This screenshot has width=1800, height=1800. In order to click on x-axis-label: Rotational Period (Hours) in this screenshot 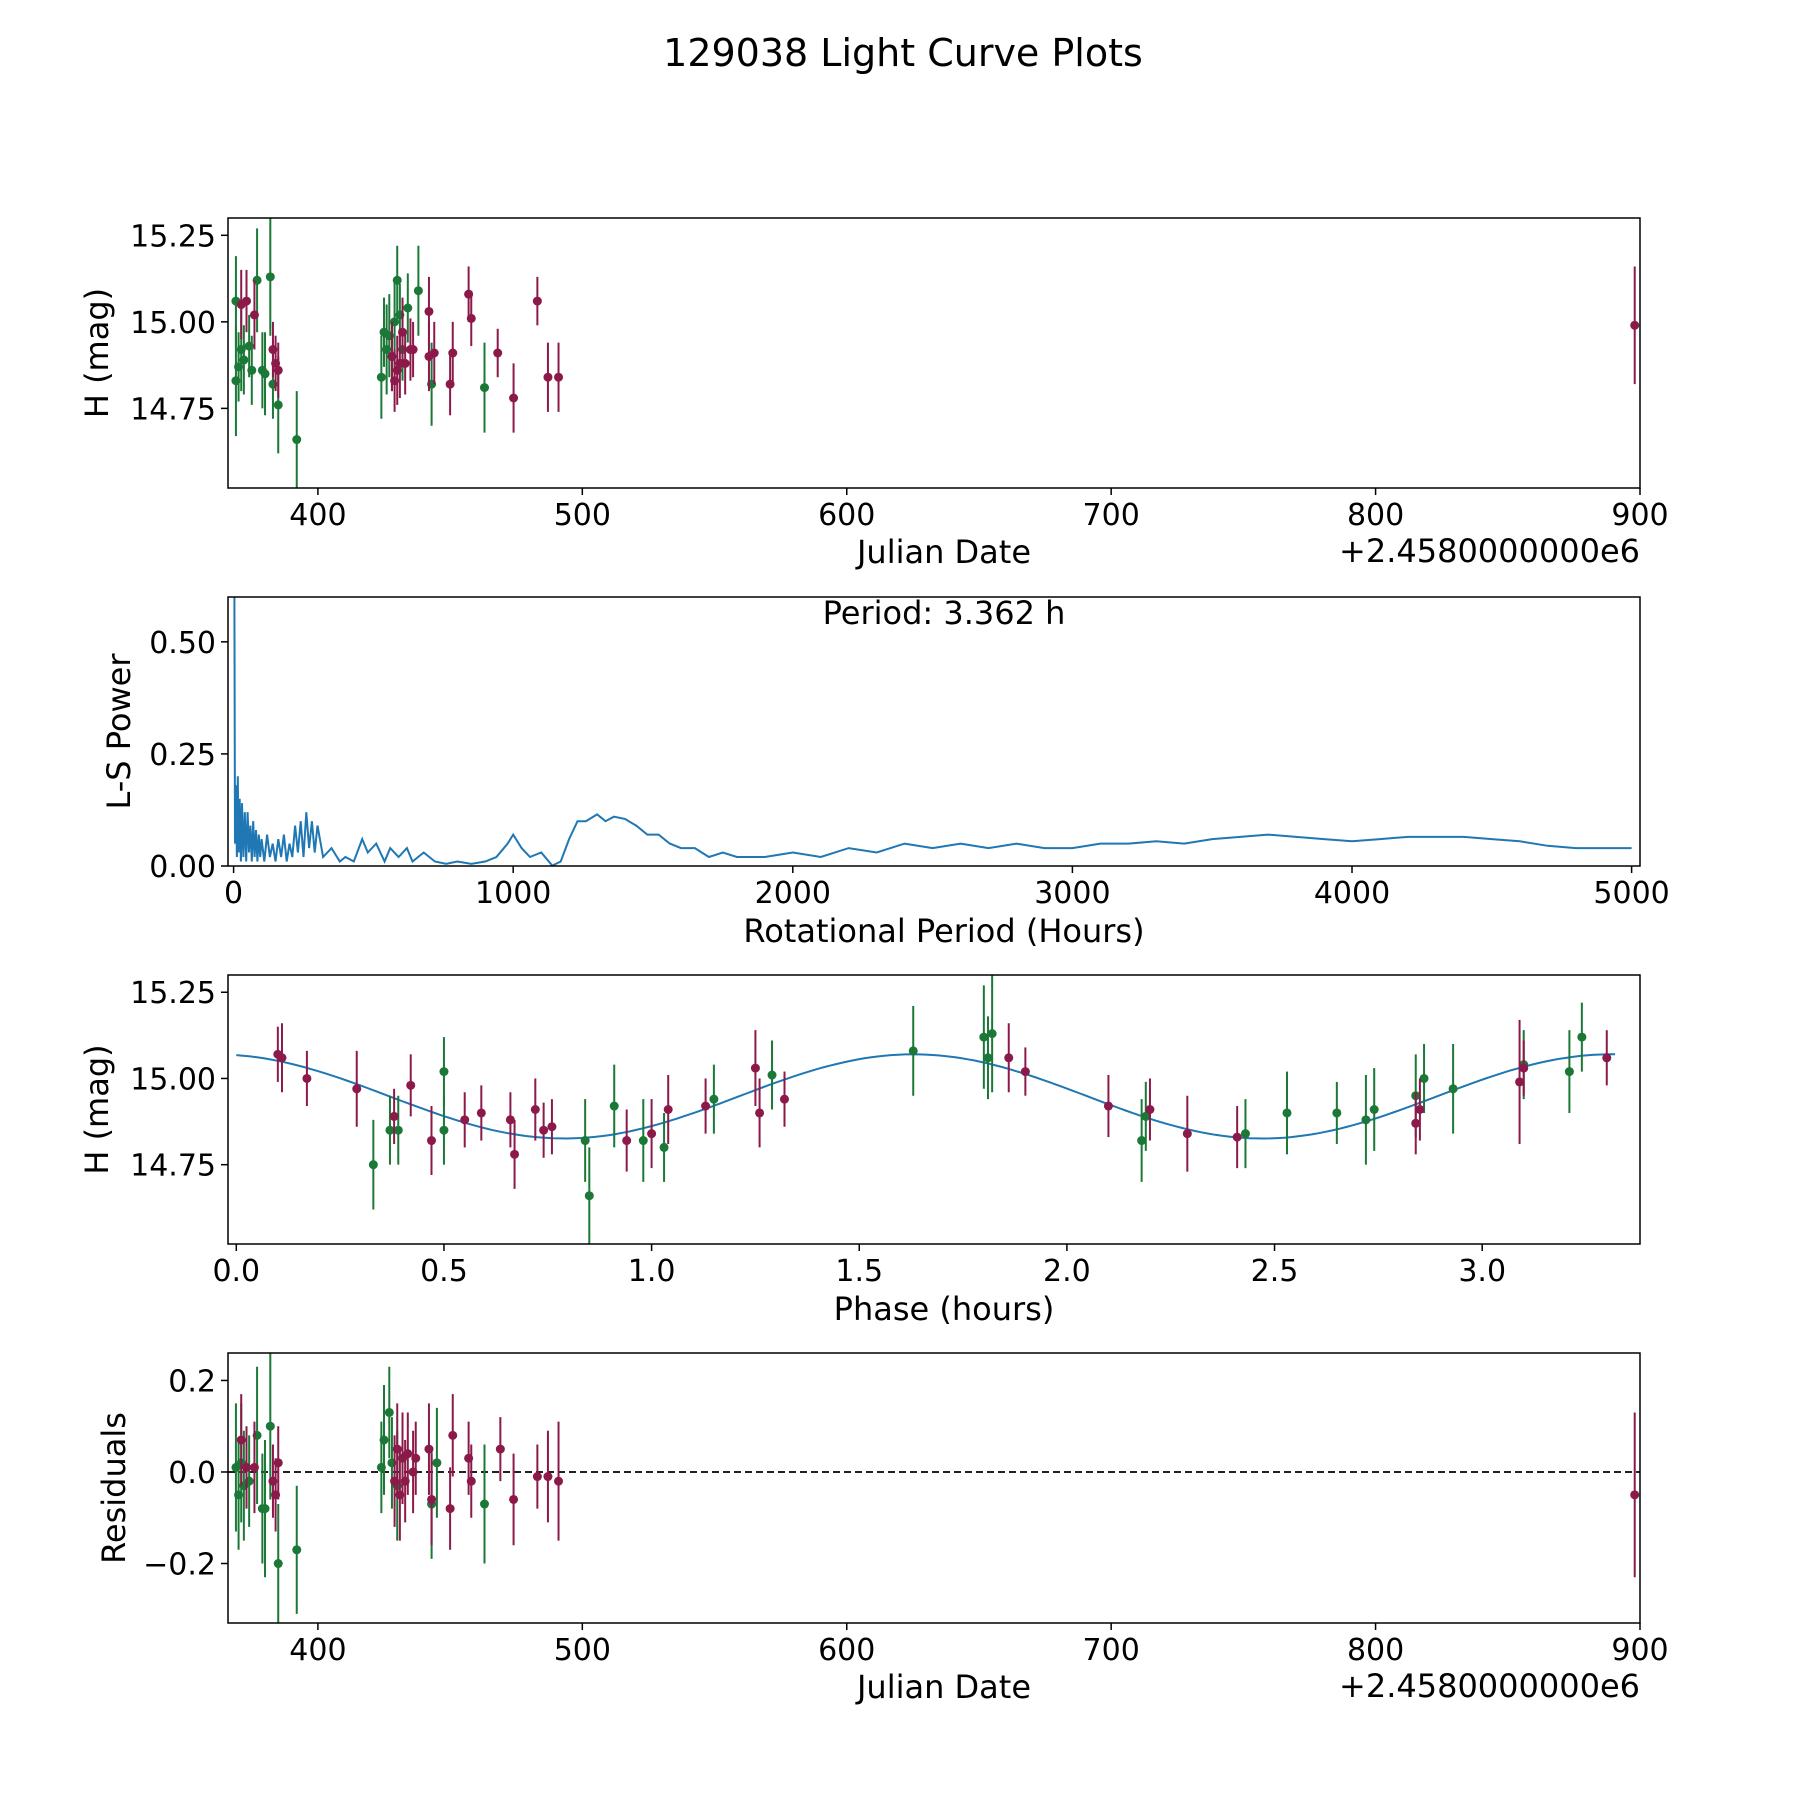, I will do `click(943, 931)`.